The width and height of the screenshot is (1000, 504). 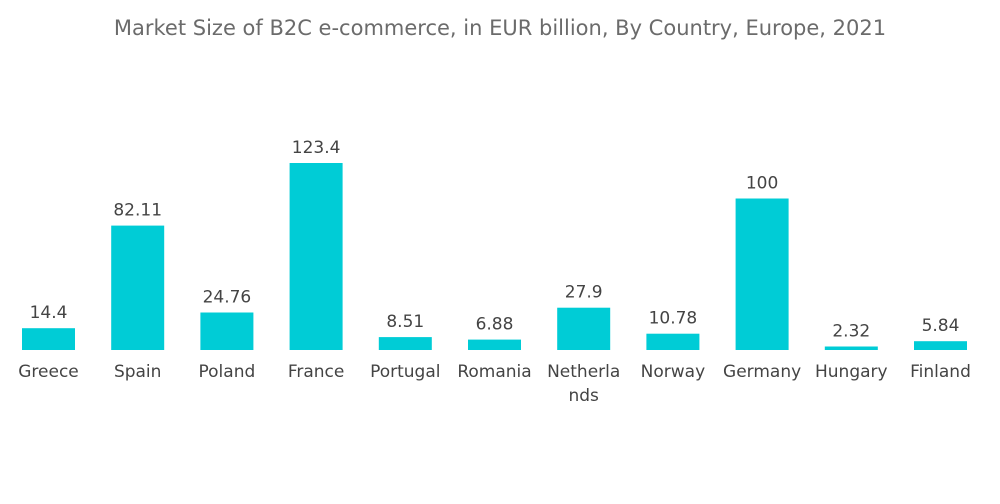 What do you see at coordinates (673, 319) in the screenshot?
I see `value-label-norway: 10.78` at bounding box center [673, 319].